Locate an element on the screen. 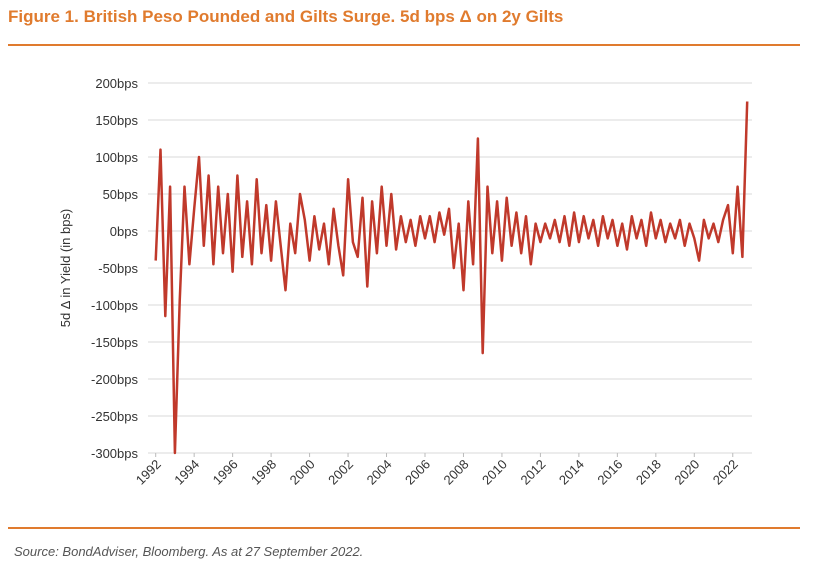  y-tick-label: -300bps is located at coordinates (114, 453).